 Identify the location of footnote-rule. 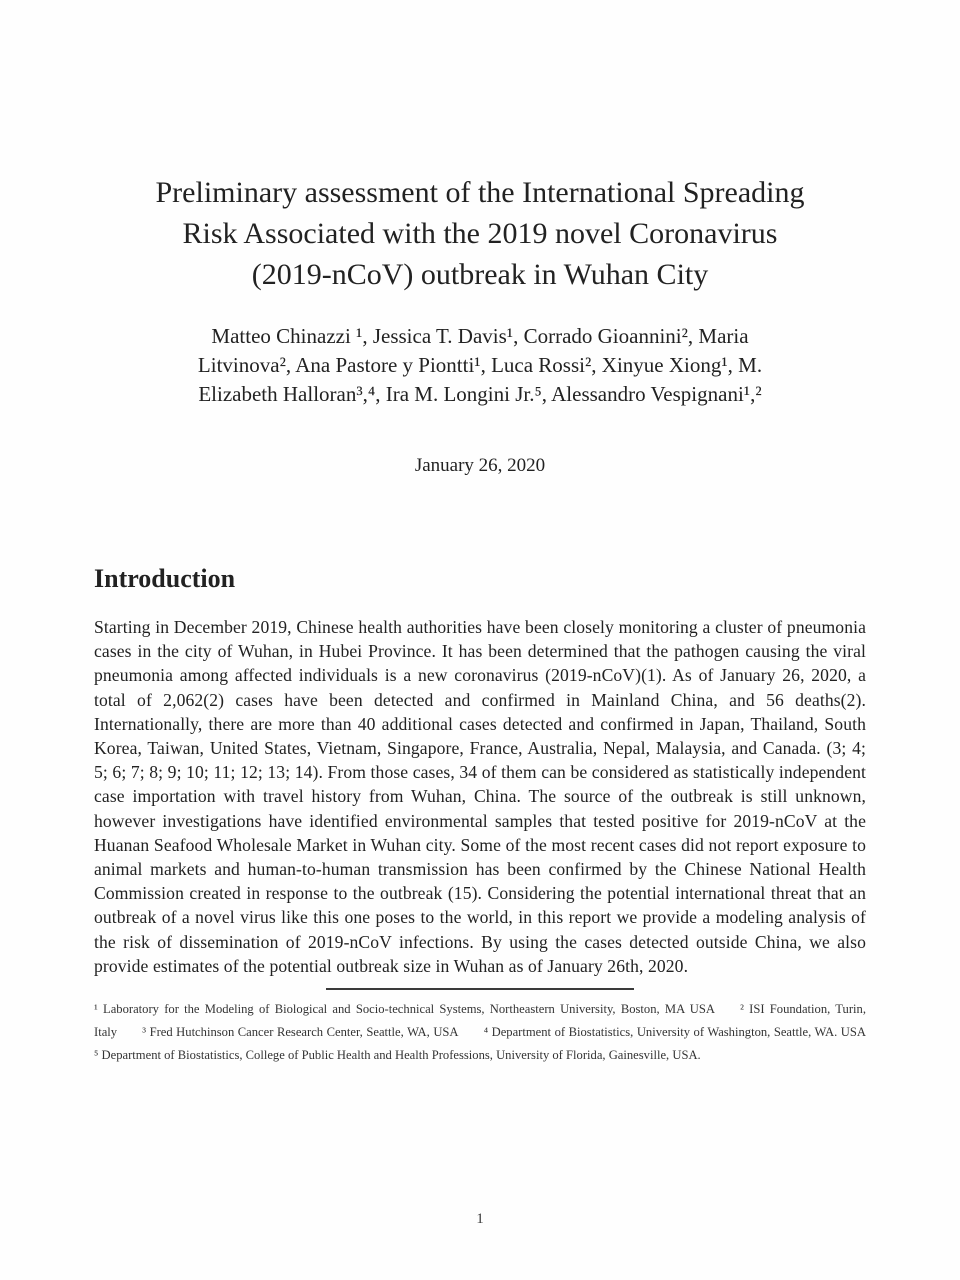
(480, 989).